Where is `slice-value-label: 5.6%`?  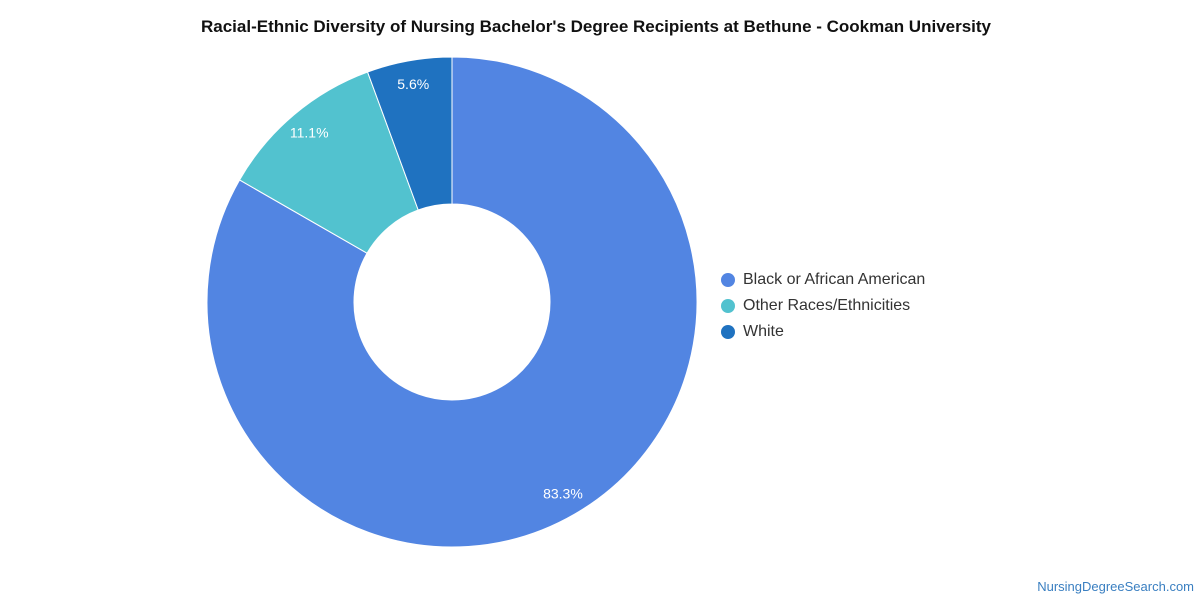
slice-value-label: 5.6% is located at coordinates (413, 84).